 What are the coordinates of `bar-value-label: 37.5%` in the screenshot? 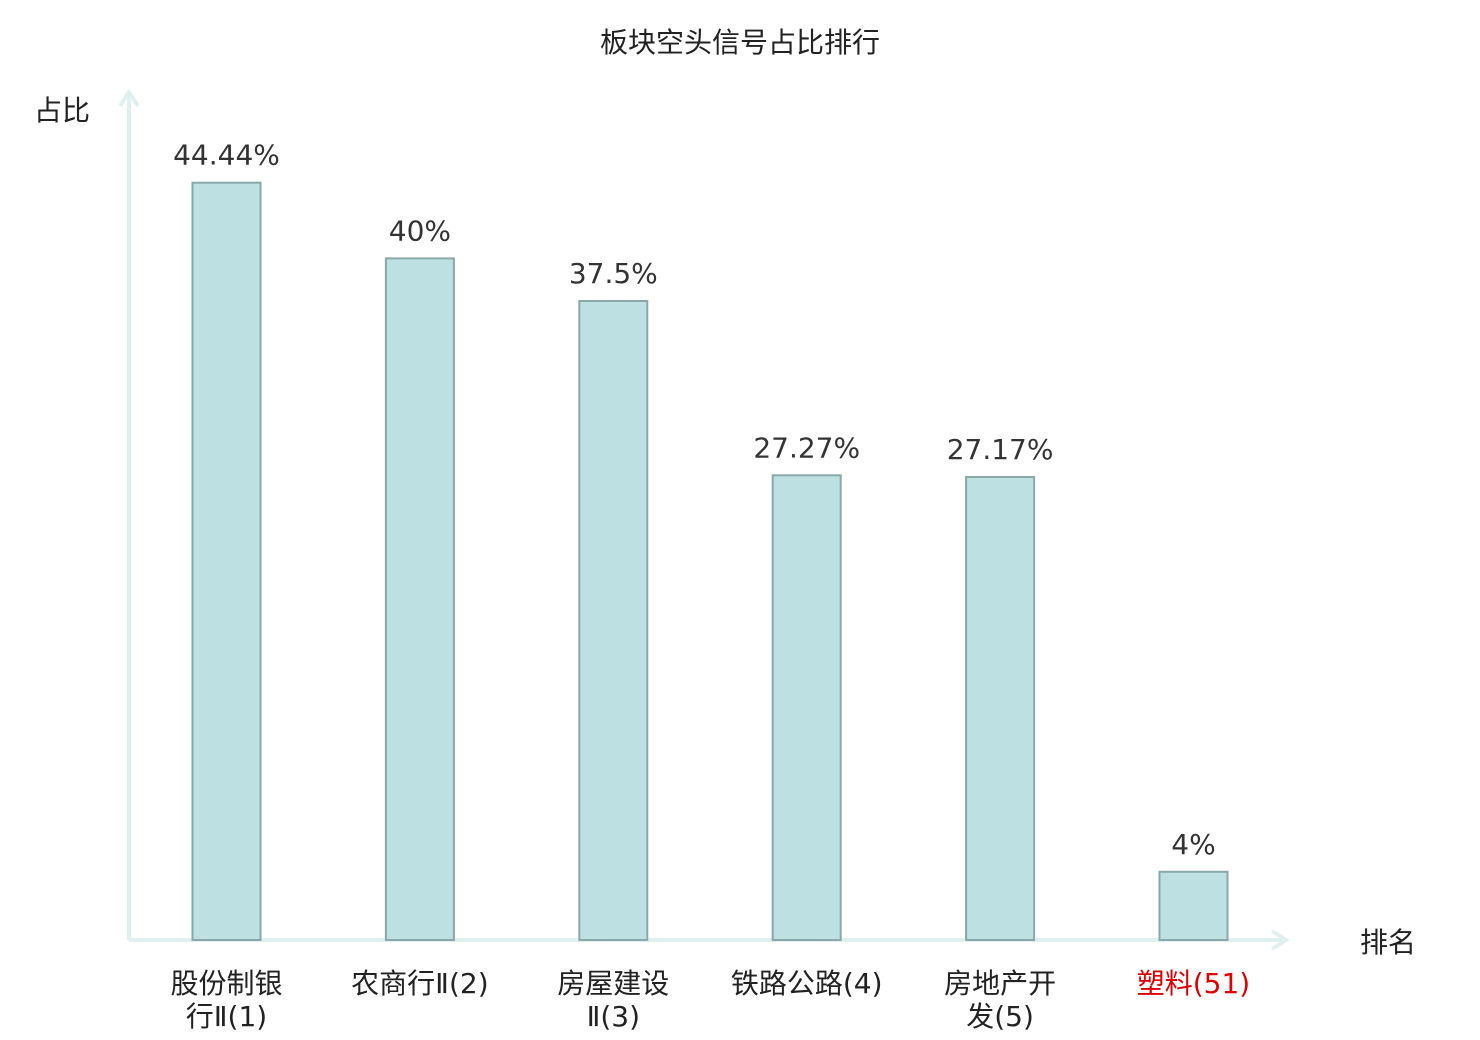 It's located at (613, 273).